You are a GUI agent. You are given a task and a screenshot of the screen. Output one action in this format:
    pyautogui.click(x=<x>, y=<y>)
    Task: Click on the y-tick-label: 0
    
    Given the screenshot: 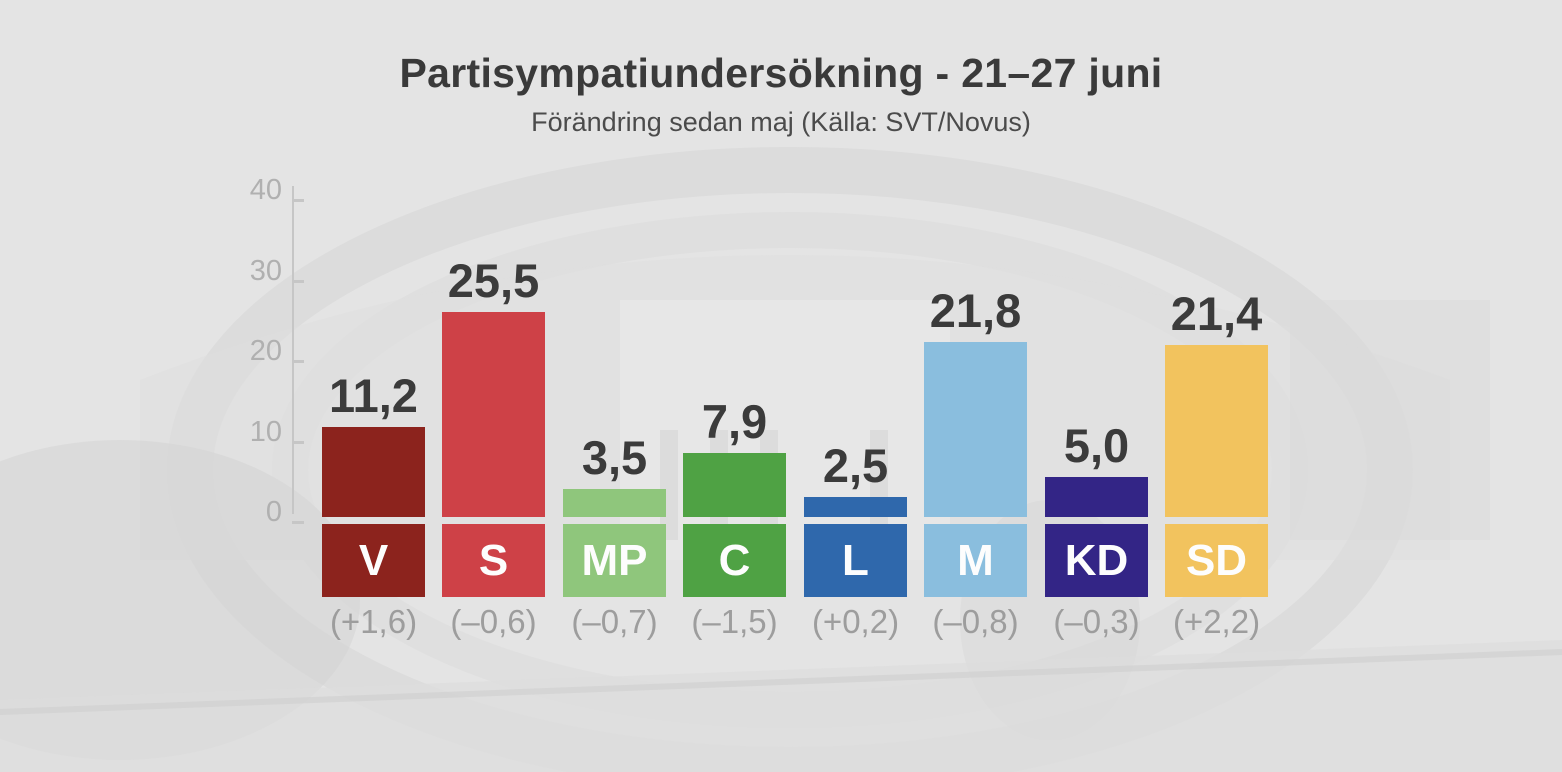 What is the action you would take?
    pyautogui.click(x=273, y=512)
    